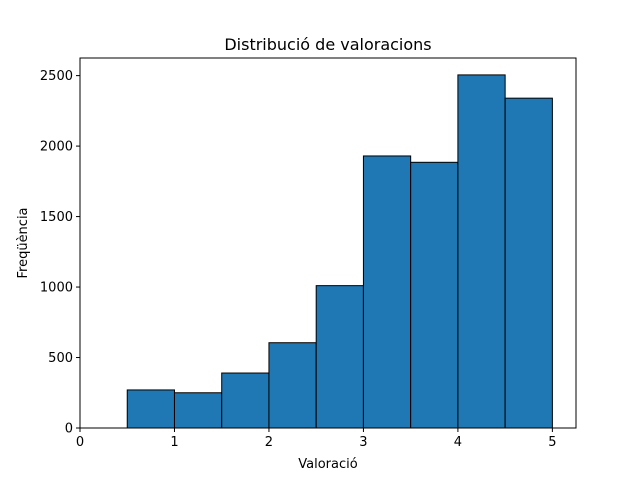 This screenshot has height=480, width=640. I want to click on x-tick-label: 1, so click(174, 442).